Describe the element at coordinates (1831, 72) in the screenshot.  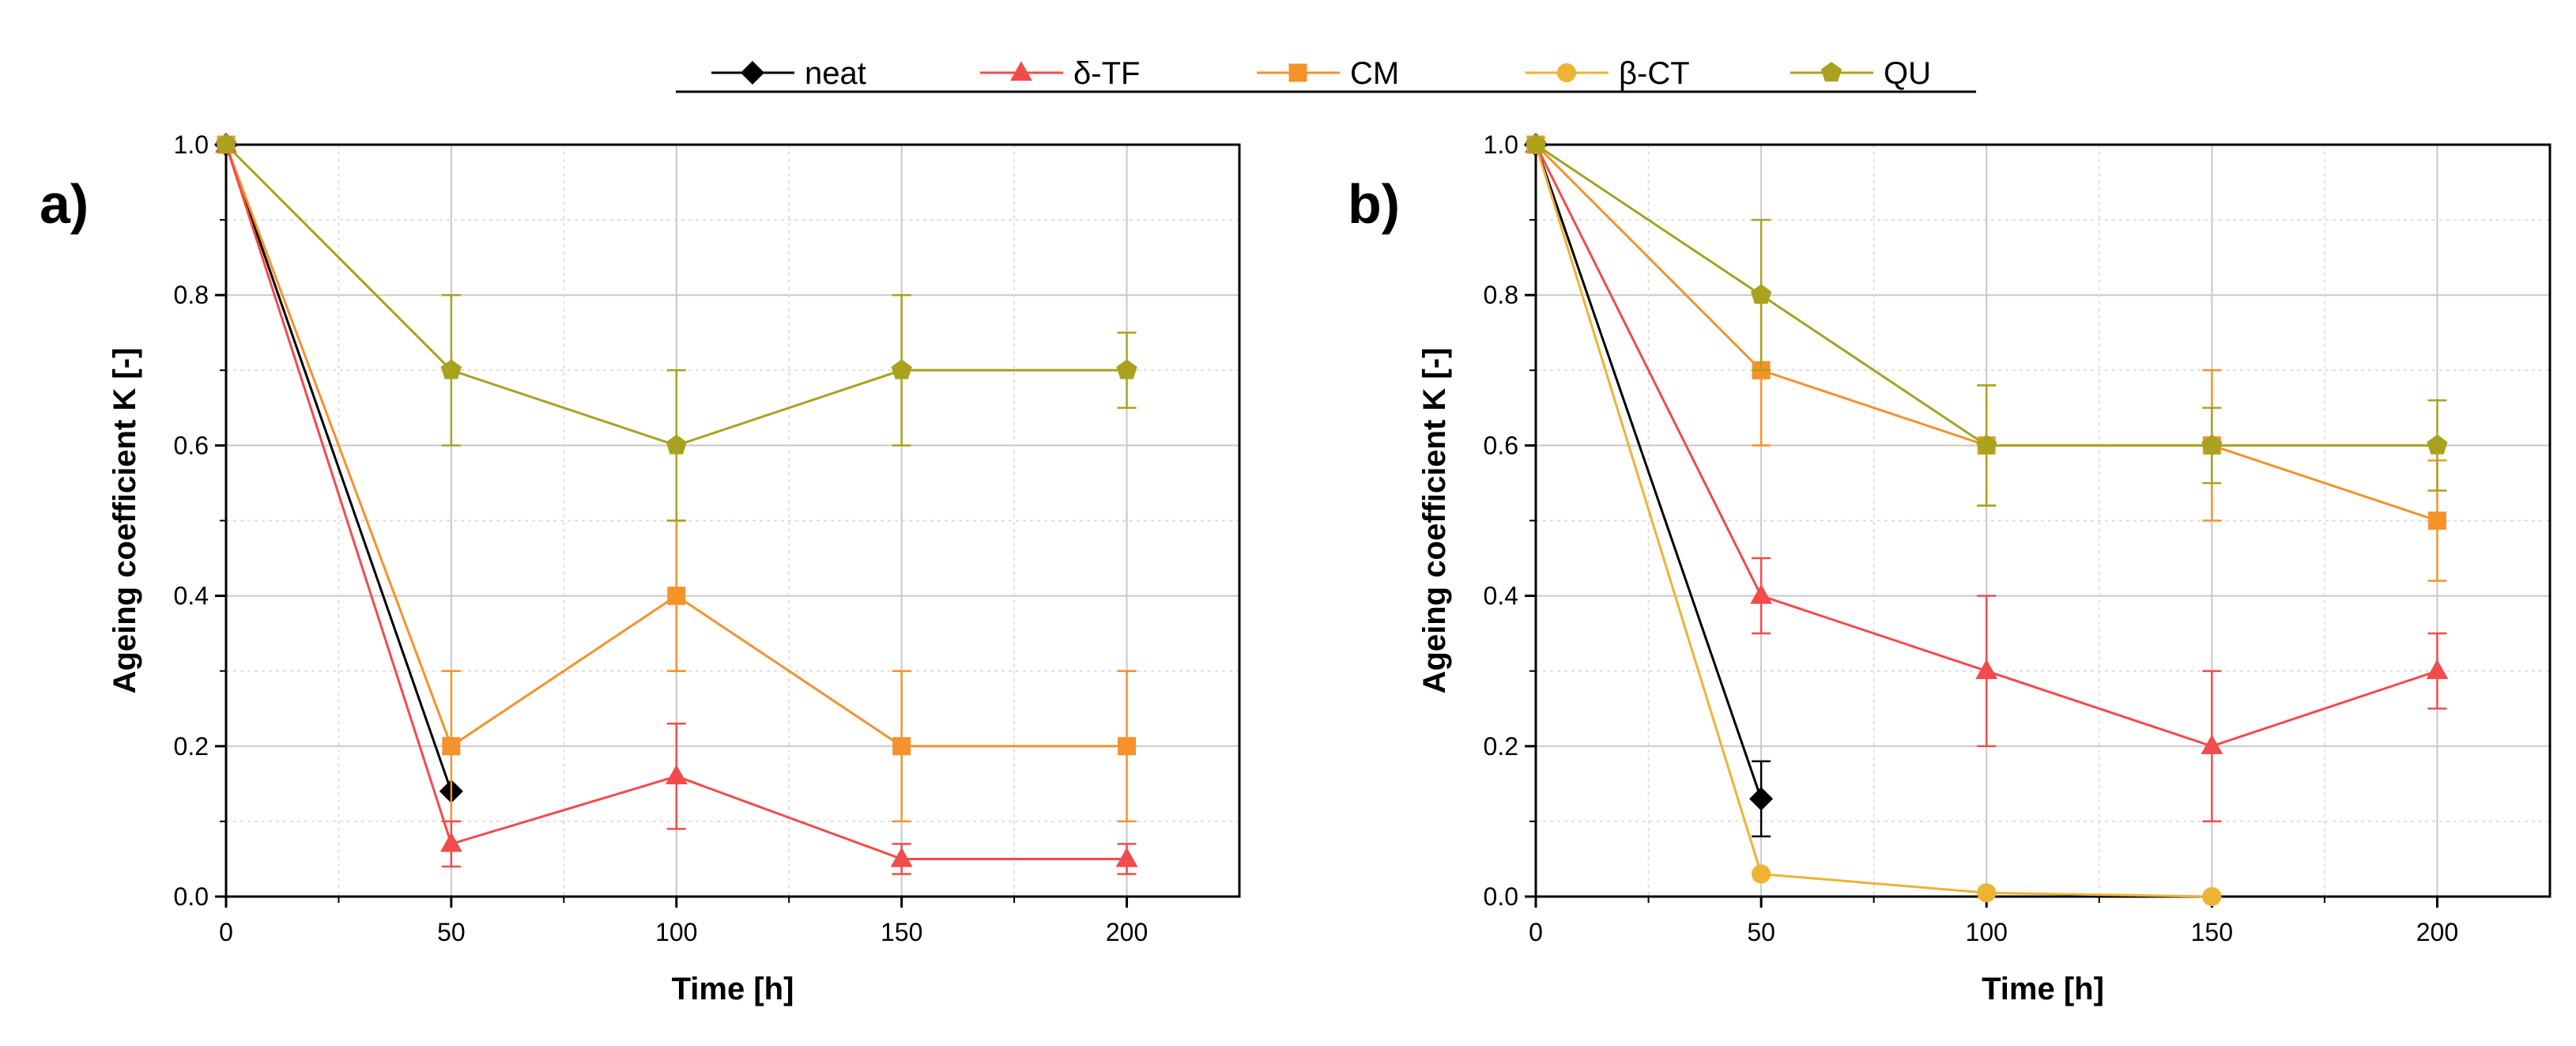
I see `legend-marker-qu` at that location.